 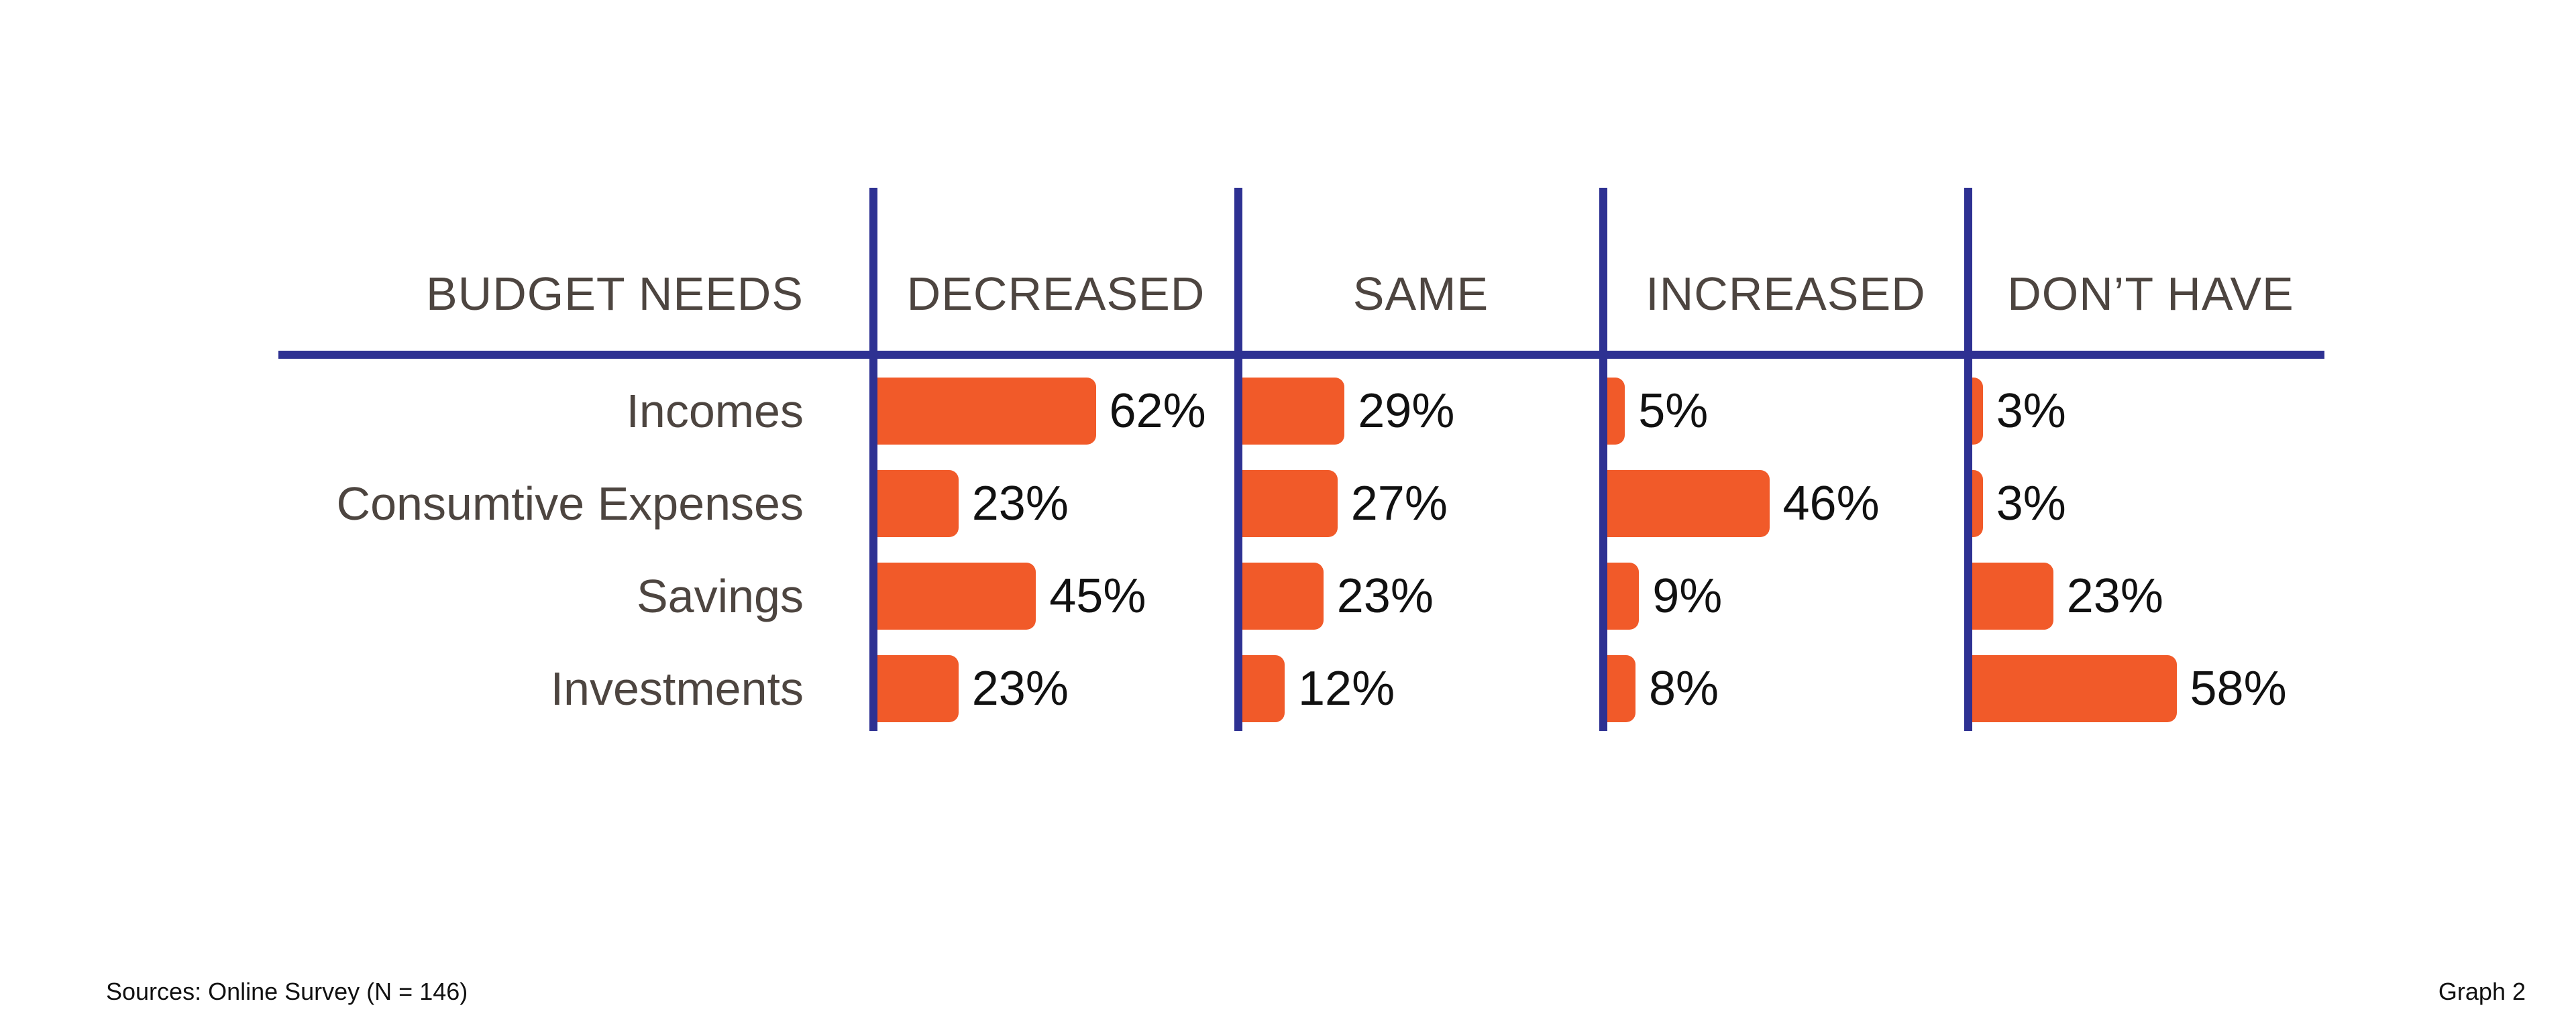 I want to click on row-label-savings: Savings, so click(x=720, y=596).